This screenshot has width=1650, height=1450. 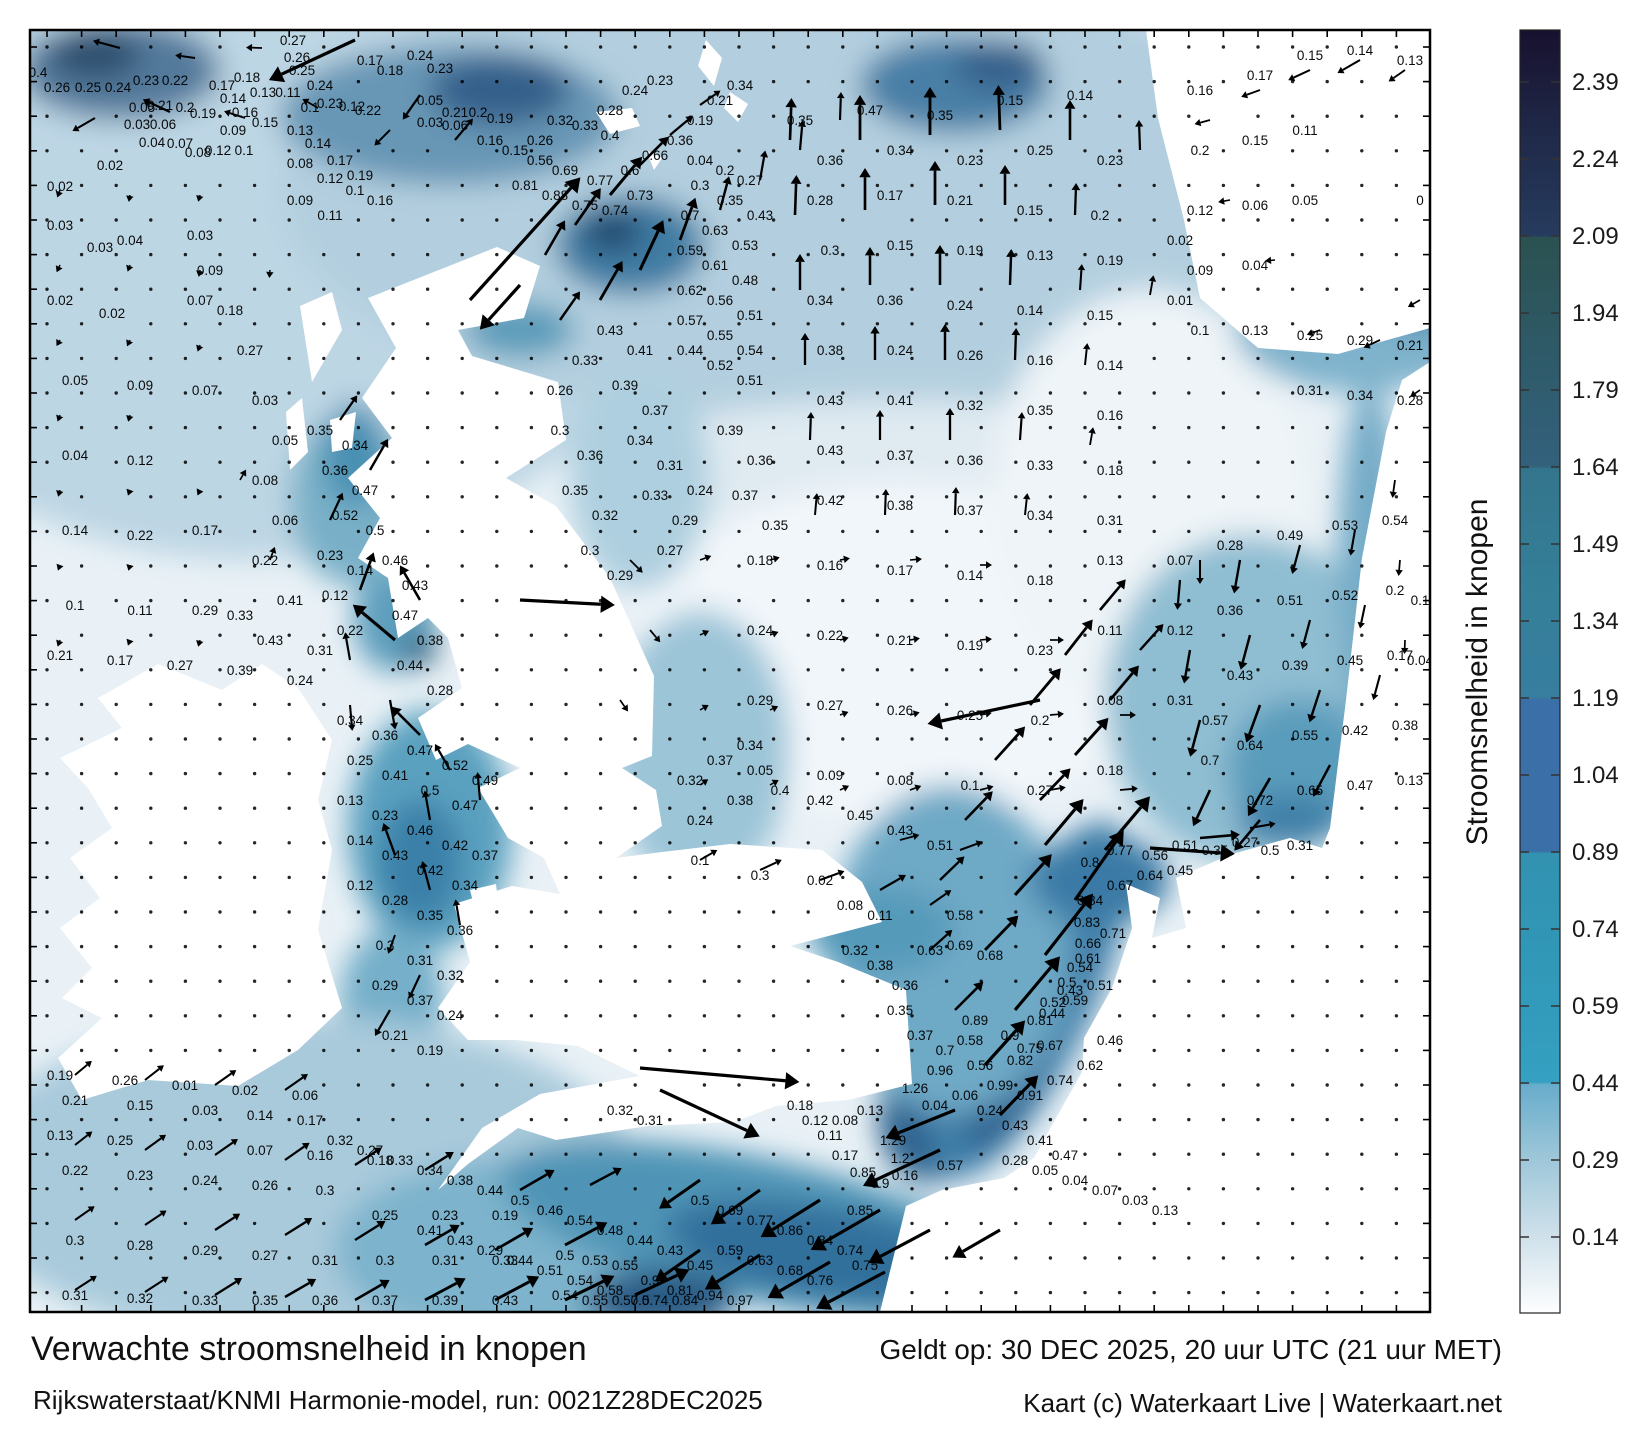 I want to click on speed-label: 0.47, so click(x=365, y=490).